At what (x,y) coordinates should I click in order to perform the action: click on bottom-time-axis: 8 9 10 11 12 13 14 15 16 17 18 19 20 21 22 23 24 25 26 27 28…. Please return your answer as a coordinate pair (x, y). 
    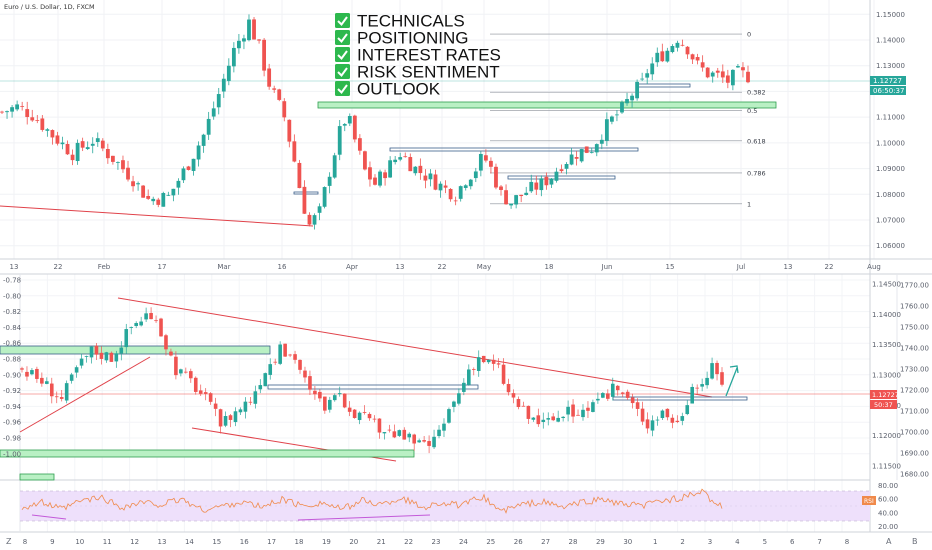
    Looking at the image, I should click on (436, 542).